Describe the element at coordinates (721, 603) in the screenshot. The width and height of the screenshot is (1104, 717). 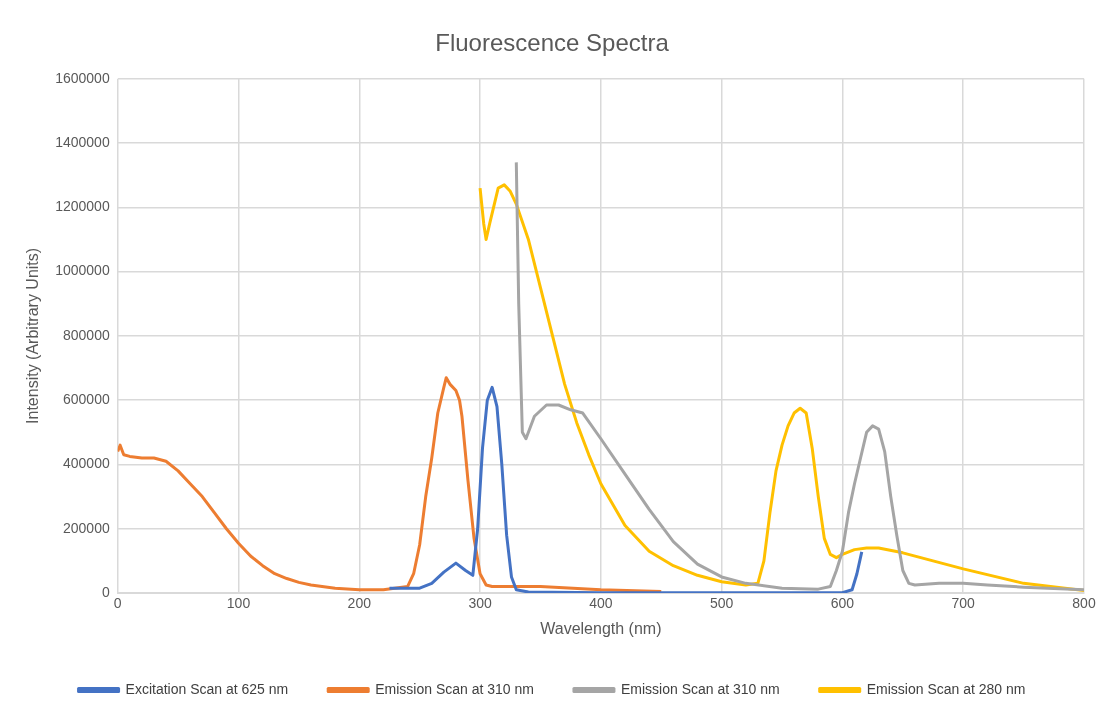
I see `x-tick-label: 500` at that location.